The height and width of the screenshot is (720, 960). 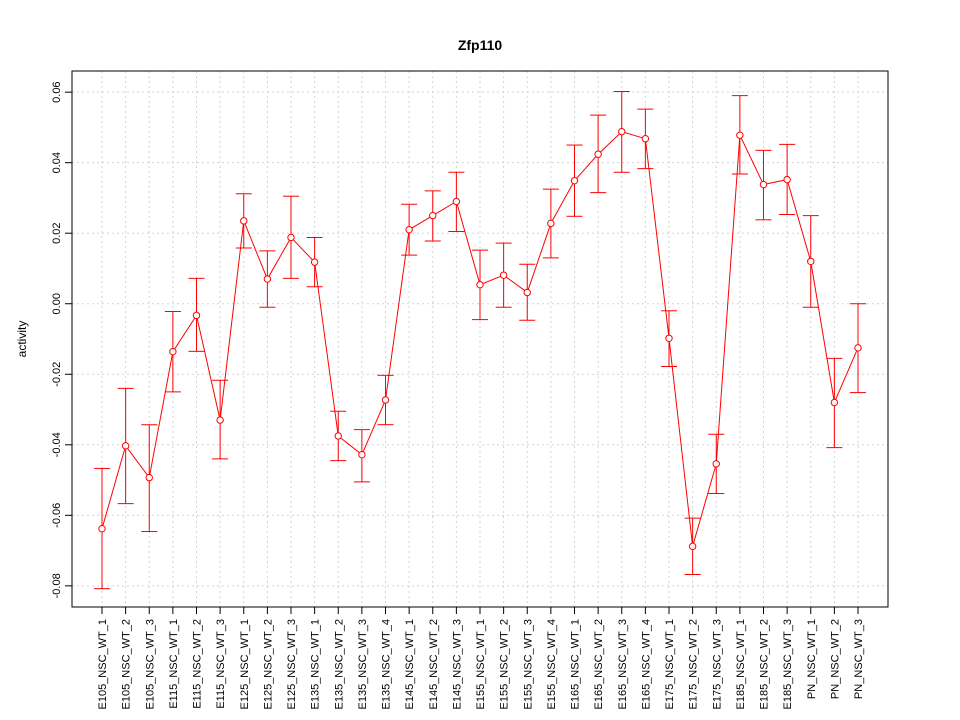 What do you see at coordinates (57, 515) in the screenshot?
I see `y-tick-label: -0.06` at bounding box center [57, 515].